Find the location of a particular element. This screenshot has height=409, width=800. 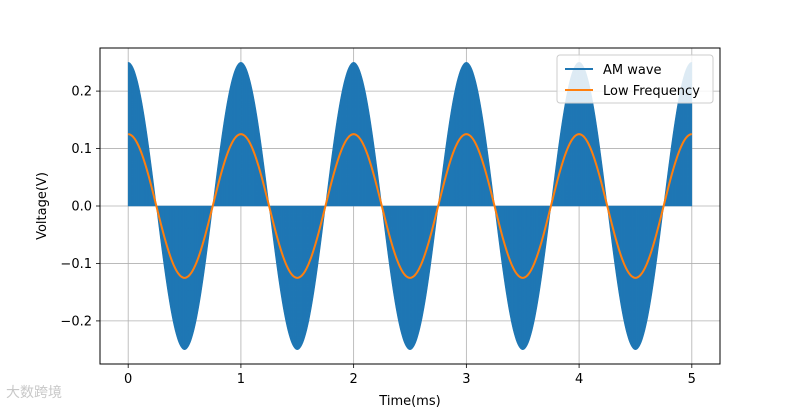

y-tick-label: −0.1 is located at coordinates (76, 264).